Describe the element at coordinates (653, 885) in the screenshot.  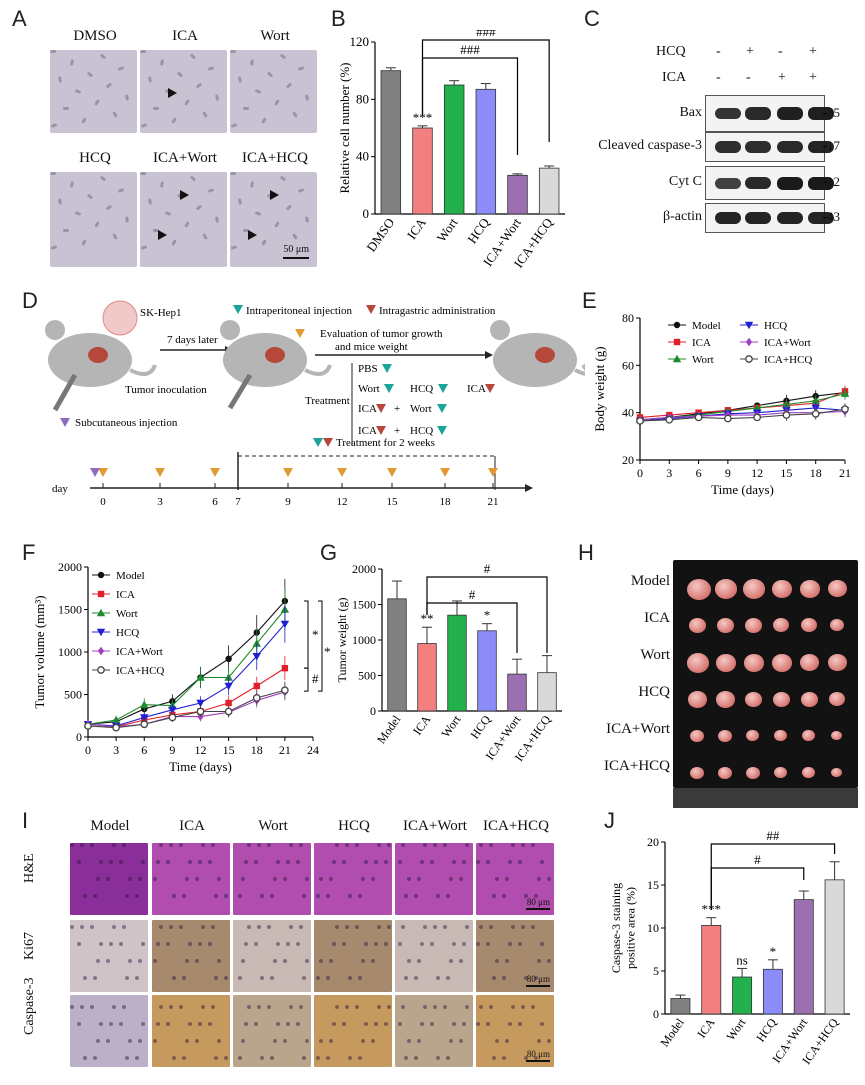
I see `y-tick-label: 15` at that location.